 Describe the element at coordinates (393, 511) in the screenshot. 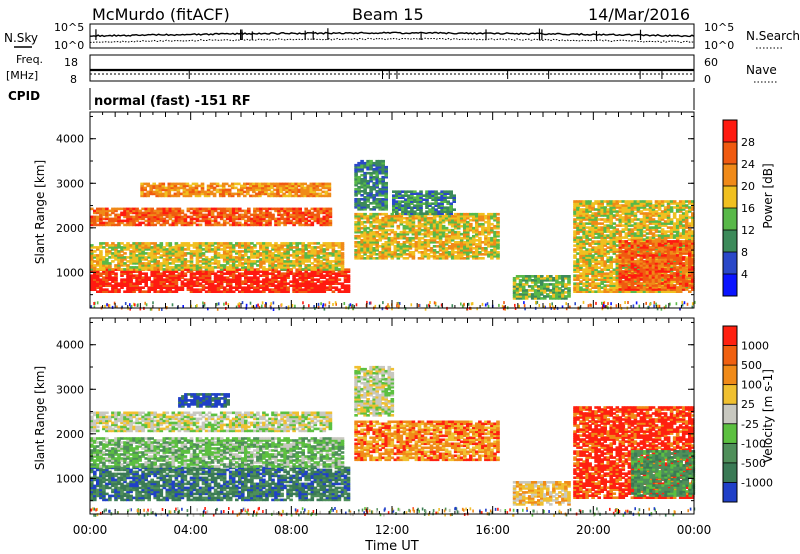

I see `vel-speckle` at that location.